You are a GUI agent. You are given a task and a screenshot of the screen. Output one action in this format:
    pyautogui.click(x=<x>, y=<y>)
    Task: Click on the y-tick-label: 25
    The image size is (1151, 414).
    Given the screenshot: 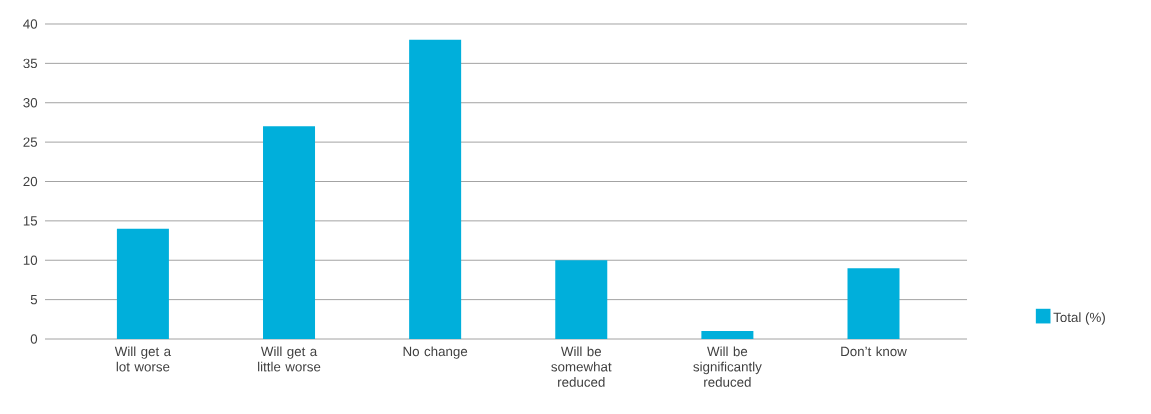 What is the action you would take?
    pyautogui.click(x=30, y=142)
    